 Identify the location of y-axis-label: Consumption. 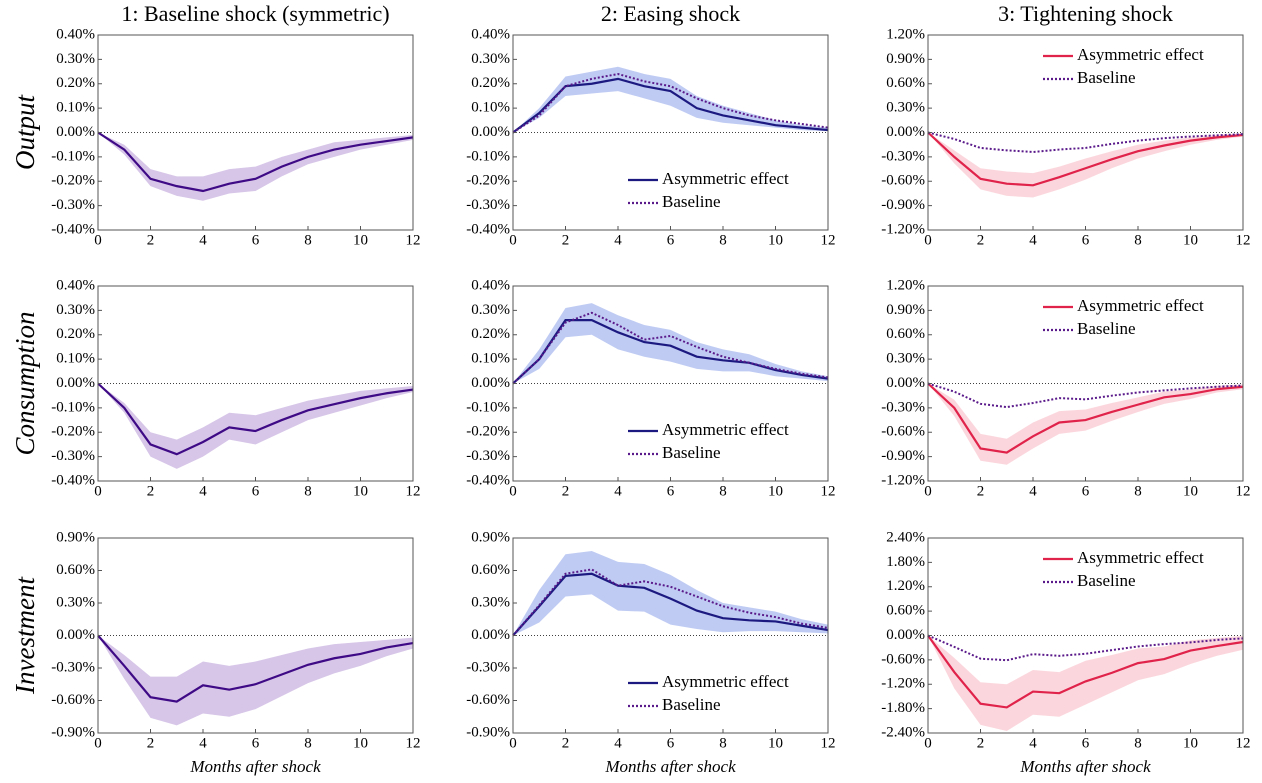
(25, 383).